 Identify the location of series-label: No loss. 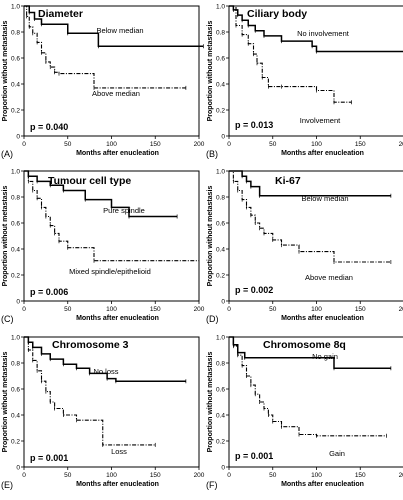
(105, 371).